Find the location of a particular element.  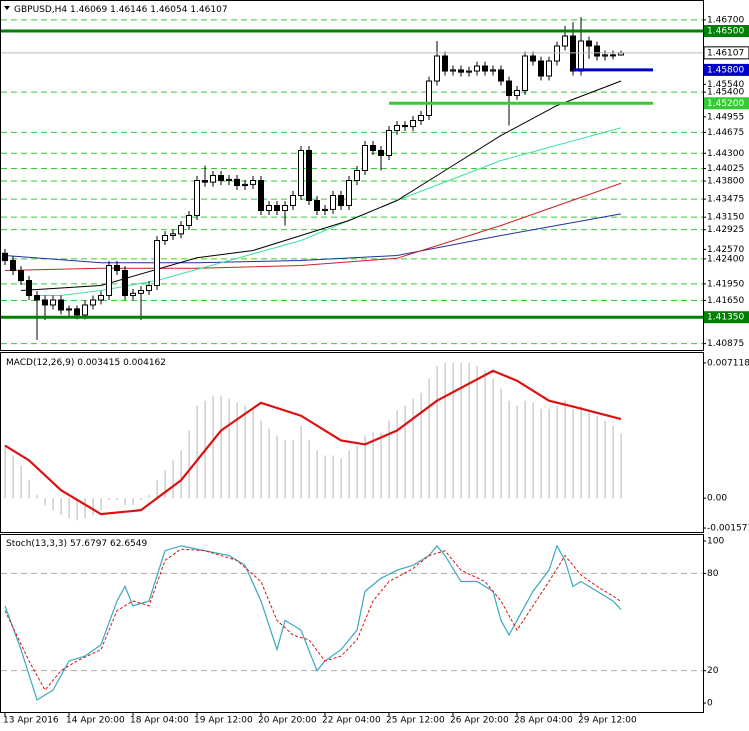

x-tick-label: 14 Apr 20:00 is located at coordinates (95, 721).